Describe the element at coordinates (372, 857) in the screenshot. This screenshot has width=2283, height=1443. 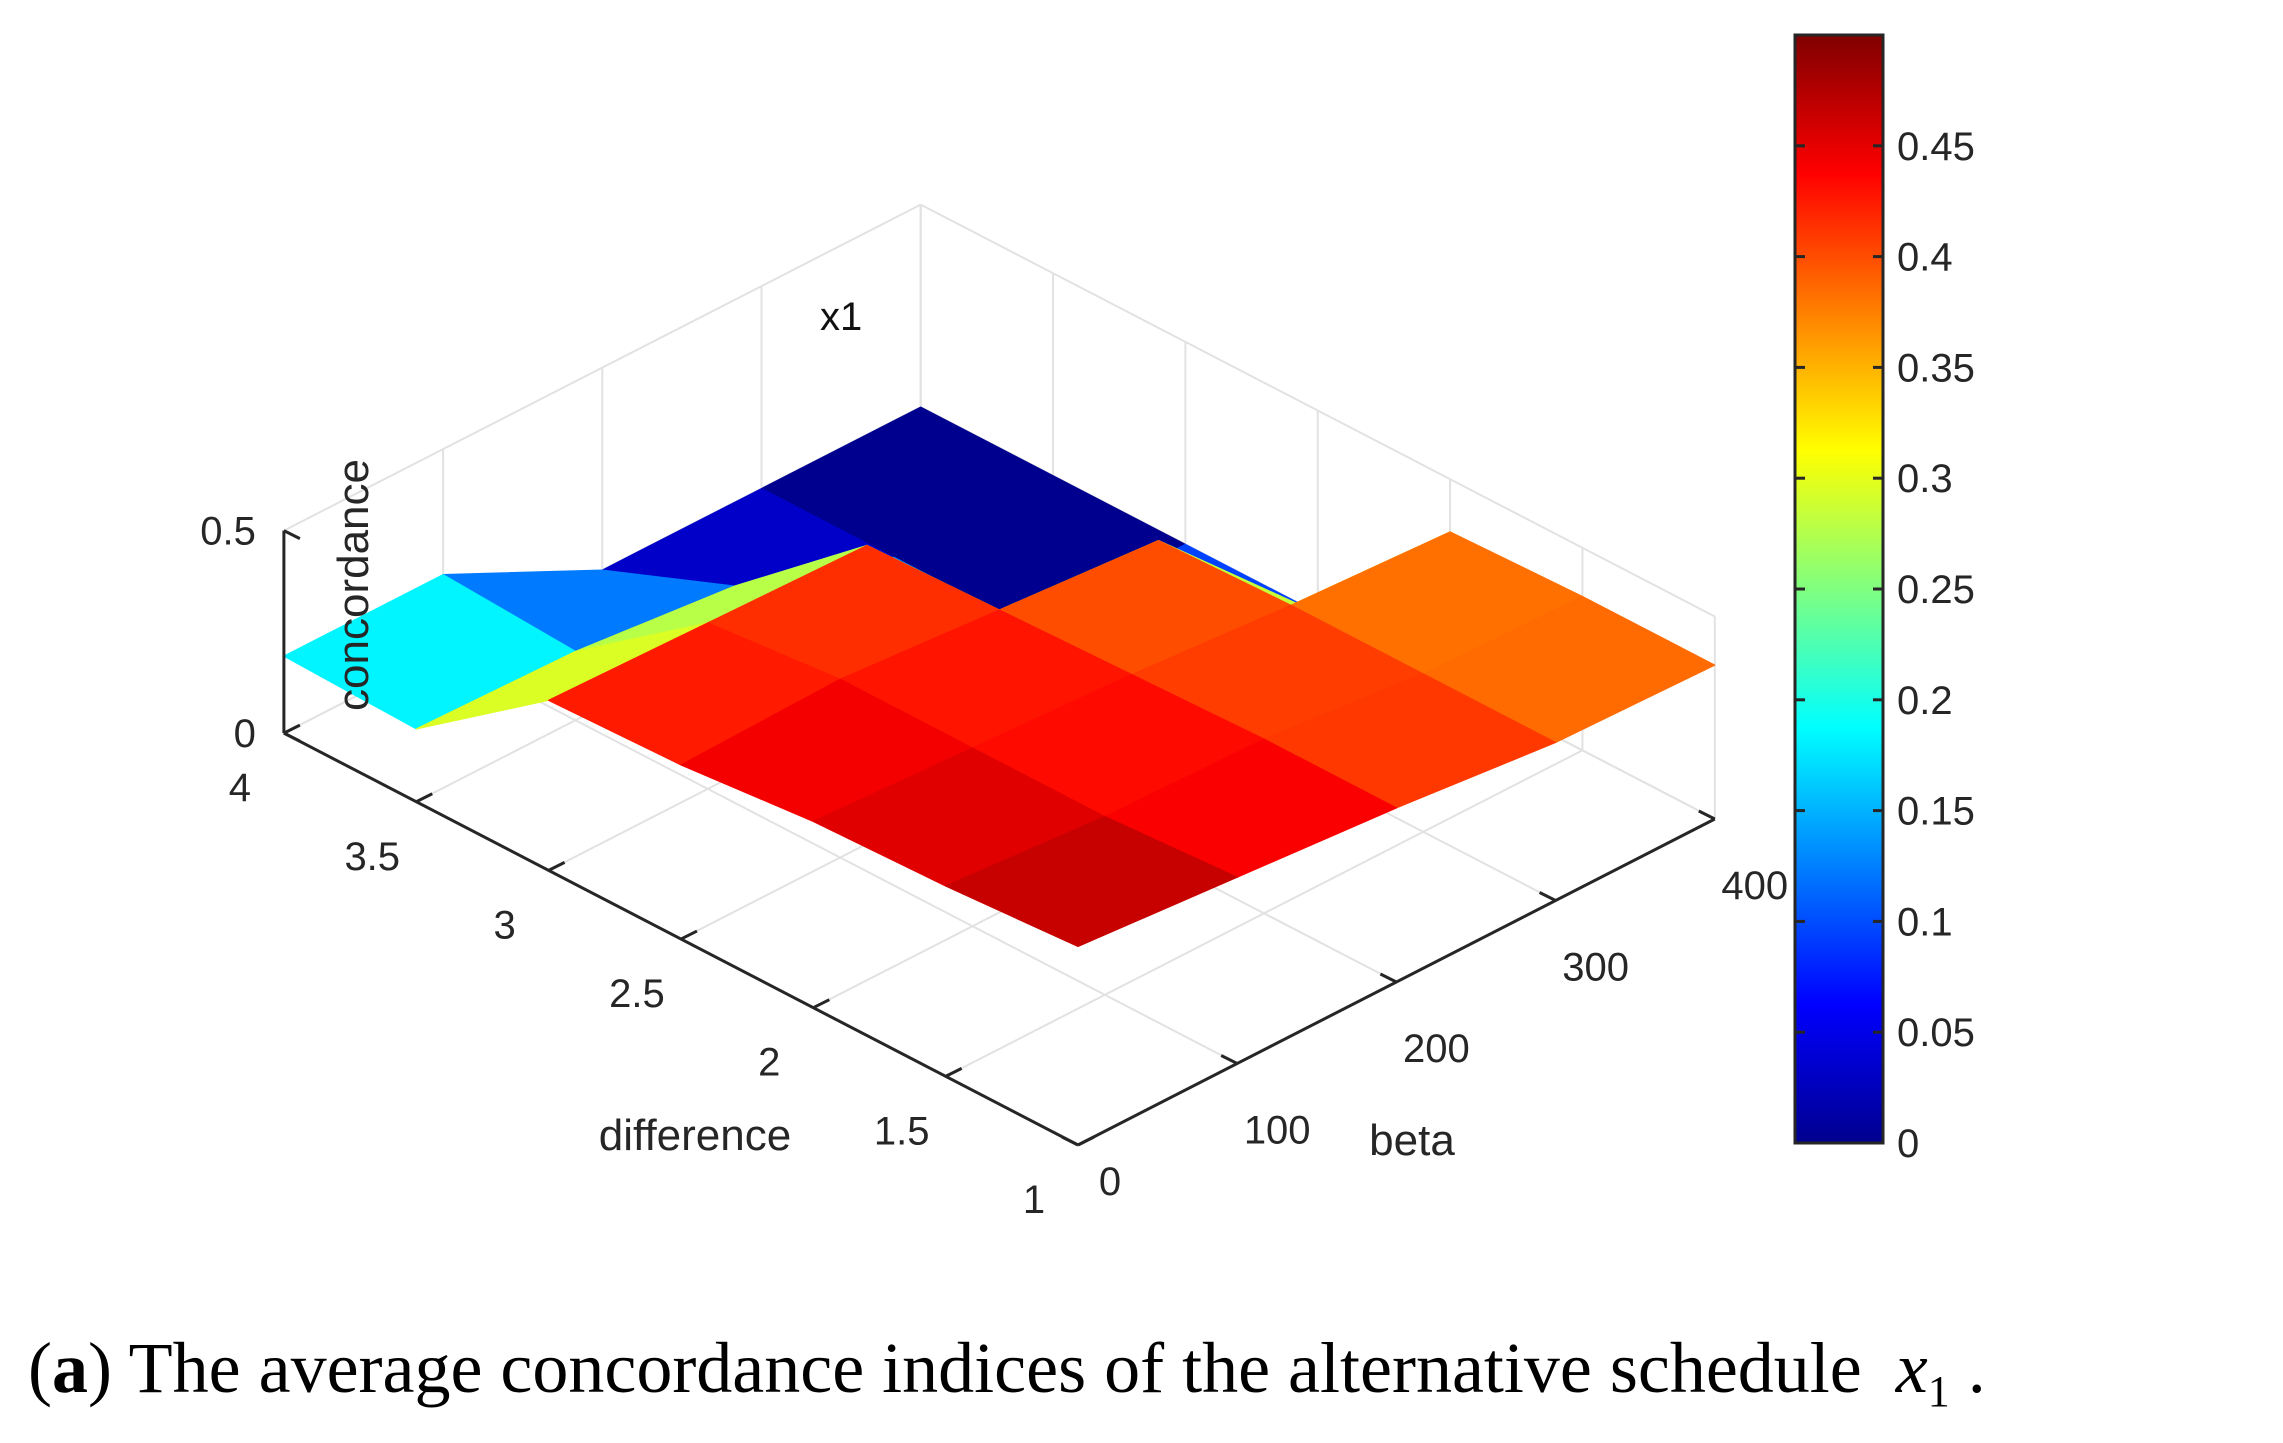
I see `difference-tick-label: 3.5` at that location.